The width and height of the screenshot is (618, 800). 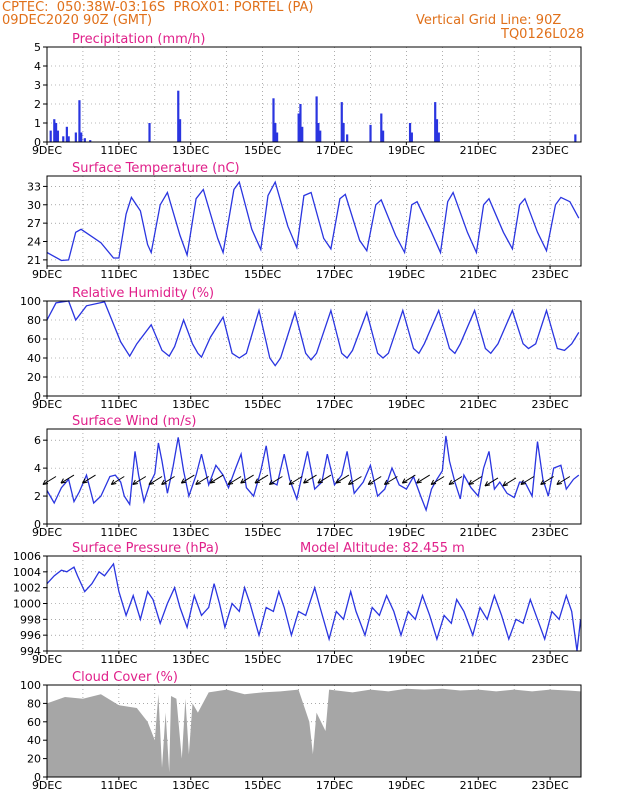 I want to click on y-tick-label: 2, so click(x=37, y=104).